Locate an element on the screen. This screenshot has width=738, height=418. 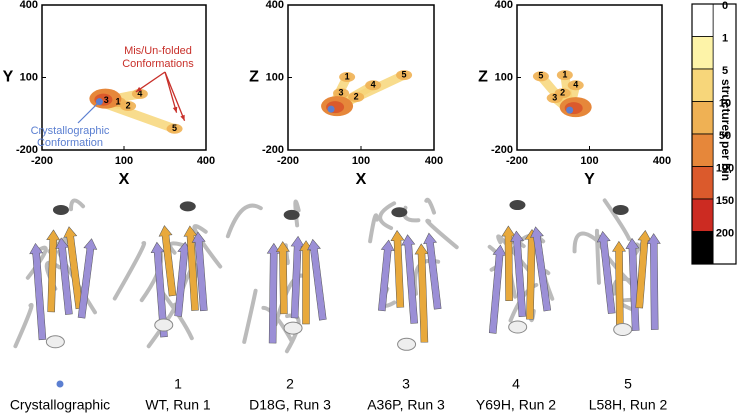
colorbar-frame is located at coordinates (714, 134).